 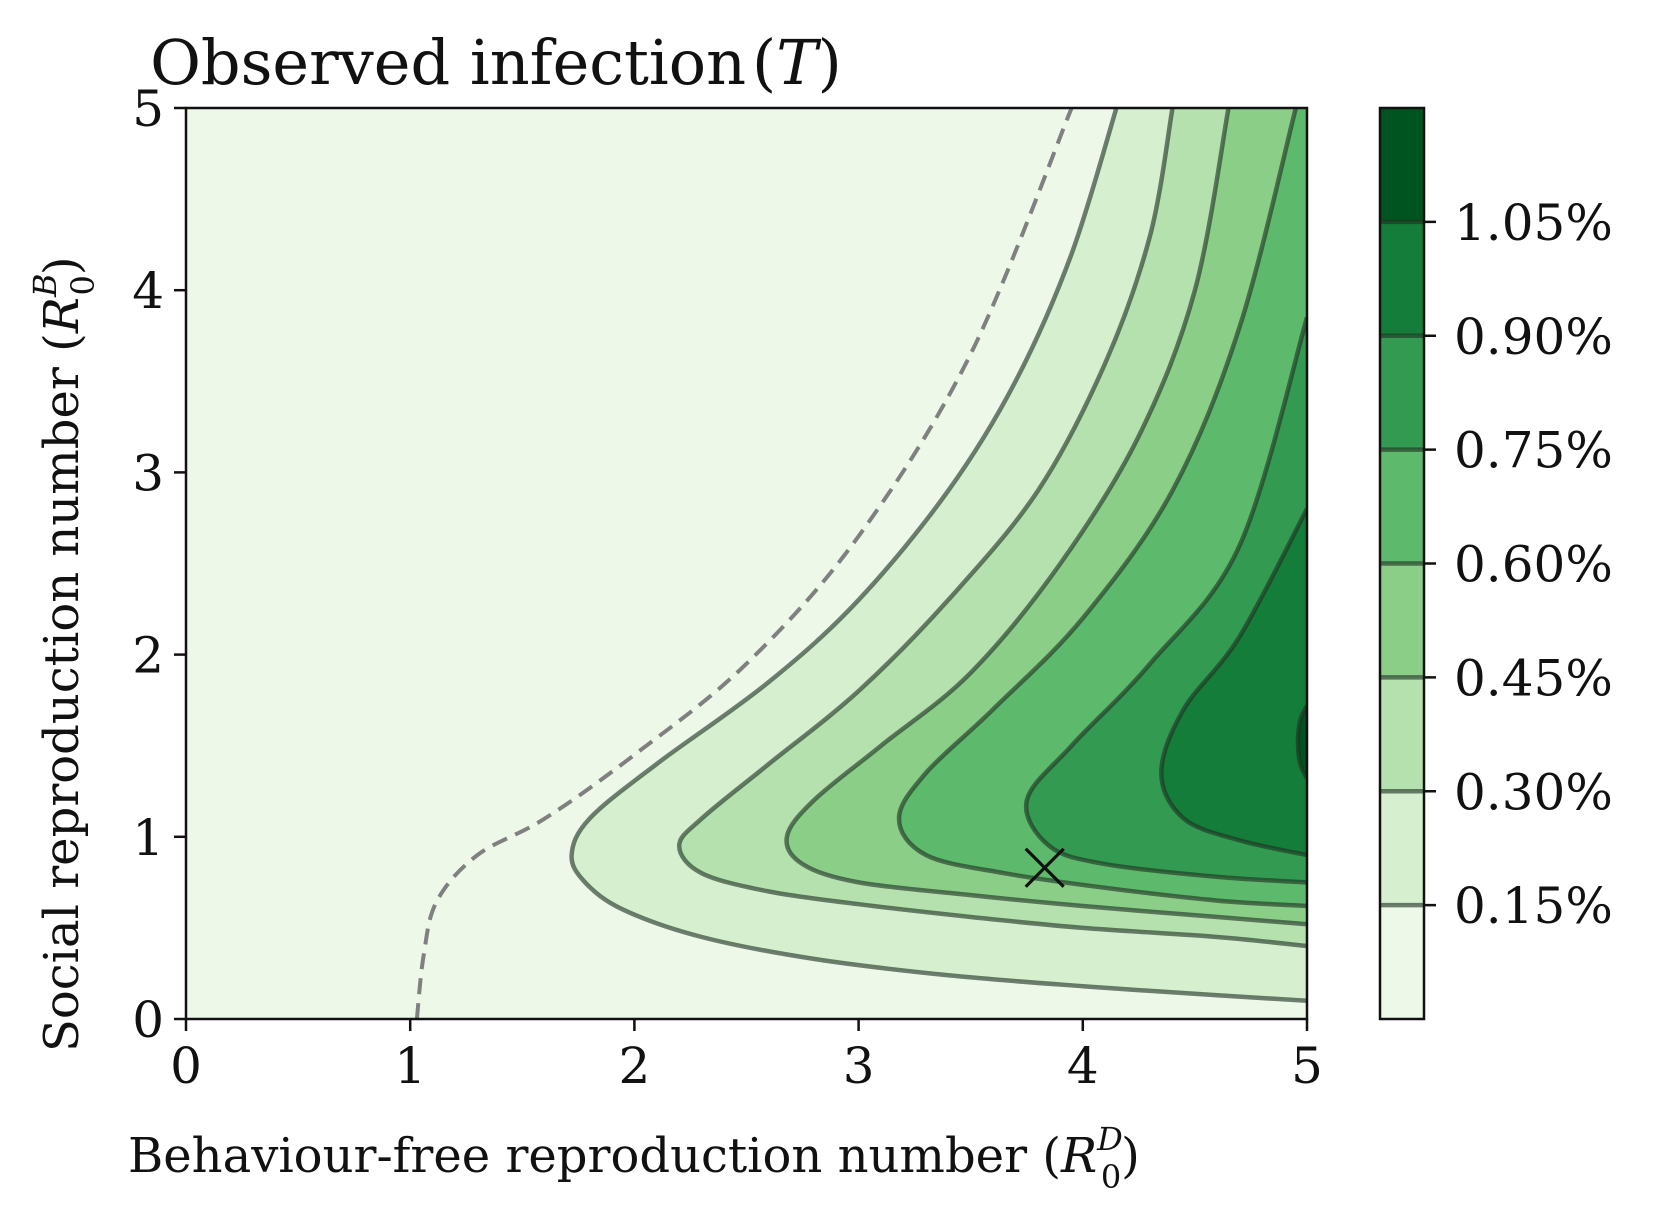 I want to click on colorbar-frame, so click(x=1402, y=563).